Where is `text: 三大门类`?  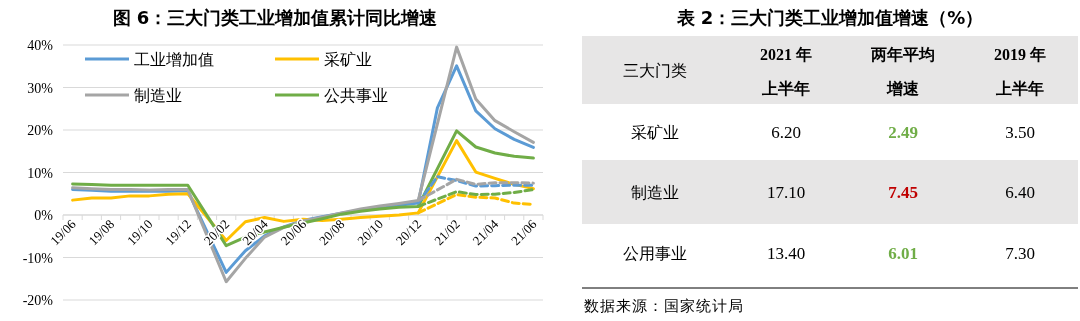 text: 三大门类 is located at coordinates (655, 70).